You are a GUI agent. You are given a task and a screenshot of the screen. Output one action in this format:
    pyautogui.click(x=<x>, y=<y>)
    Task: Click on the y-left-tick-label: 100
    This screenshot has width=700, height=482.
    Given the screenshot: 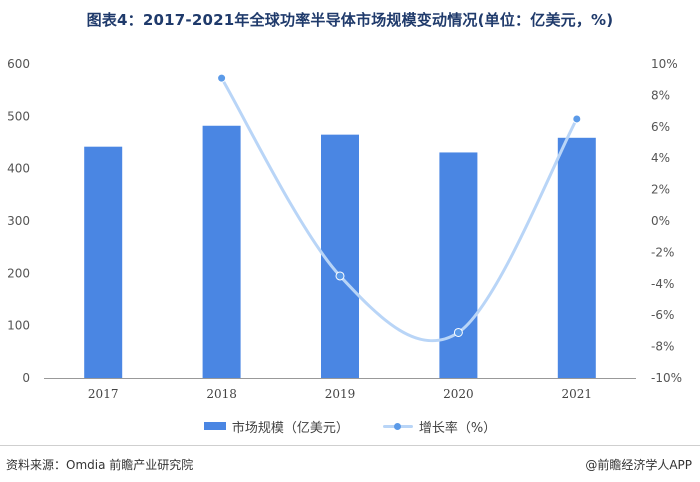 What is the action you would take?
    pyautogui.click(x=18, y=326)
    